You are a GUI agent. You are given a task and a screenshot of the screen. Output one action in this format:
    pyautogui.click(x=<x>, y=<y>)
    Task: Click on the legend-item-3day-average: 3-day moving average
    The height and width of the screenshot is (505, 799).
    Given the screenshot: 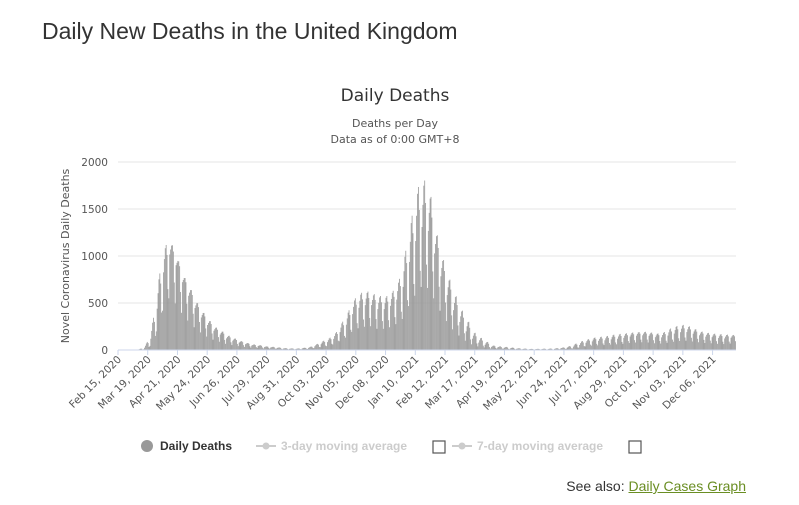 What is the action you would take?
    pyautogui.click(x=351, y=446)
    